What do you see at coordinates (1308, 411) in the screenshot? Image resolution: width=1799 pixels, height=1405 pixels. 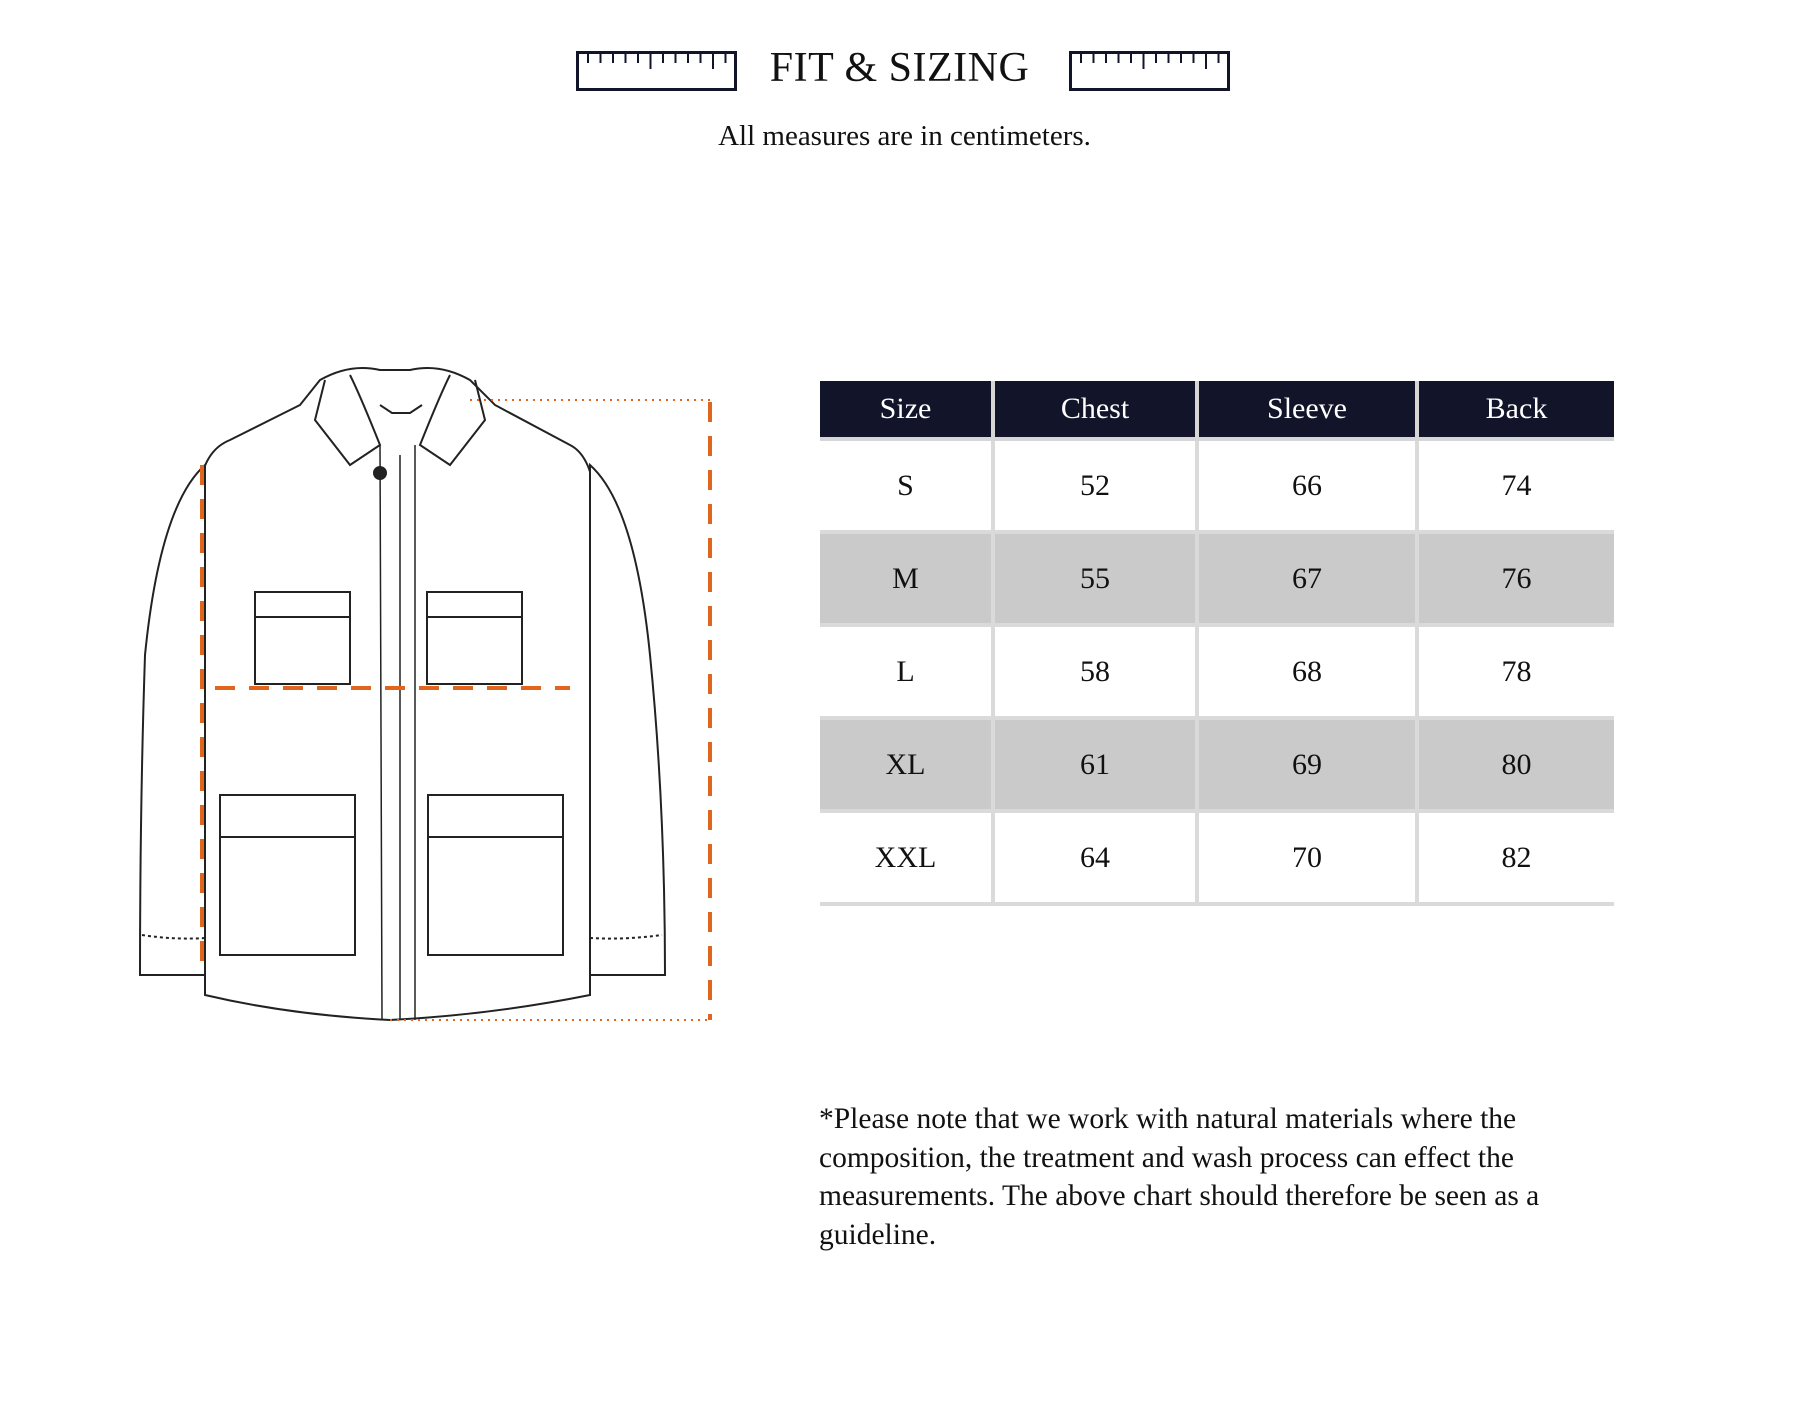 I see `column-header-sleeve: Sleeve` at bounding box center [1308, 411].